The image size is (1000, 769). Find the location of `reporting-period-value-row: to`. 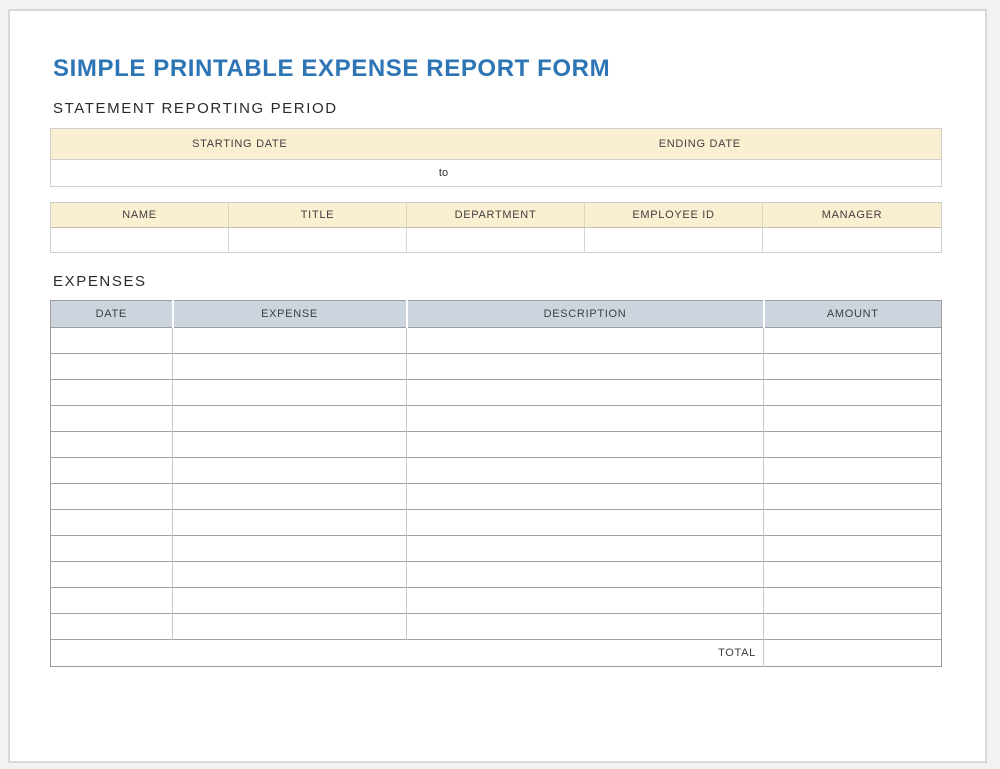

reporting-period-value-row: to is located at coordinates (496, 173).